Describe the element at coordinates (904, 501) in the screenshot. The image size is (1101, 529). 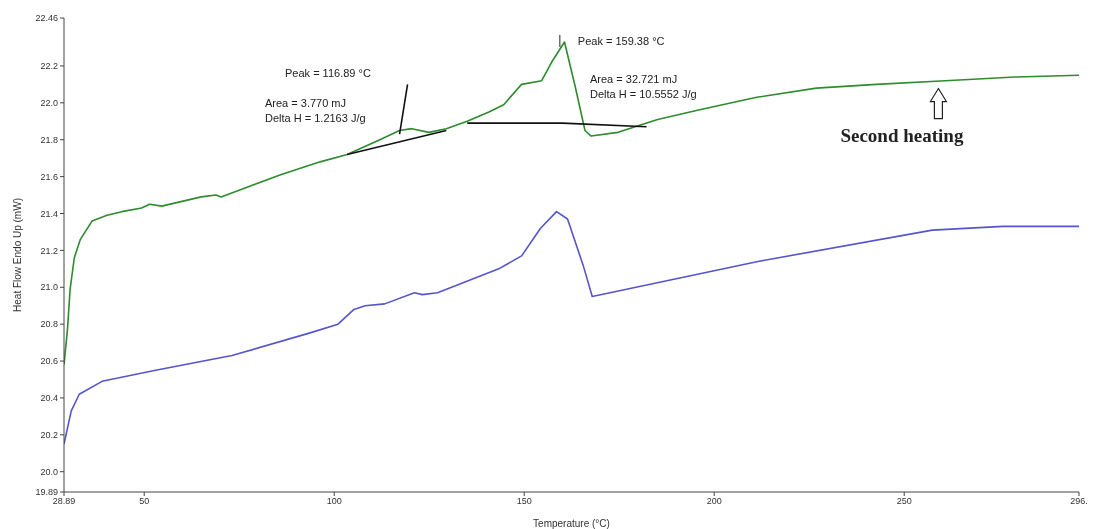
I see `x-tick-label: 250` at that location.